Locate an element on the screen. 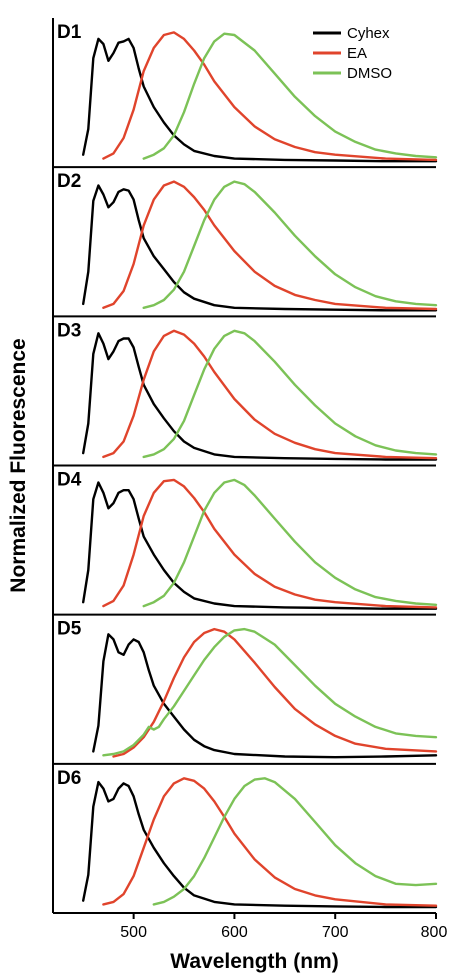  panel-d5: D5 is located at coordinates (245, 692).